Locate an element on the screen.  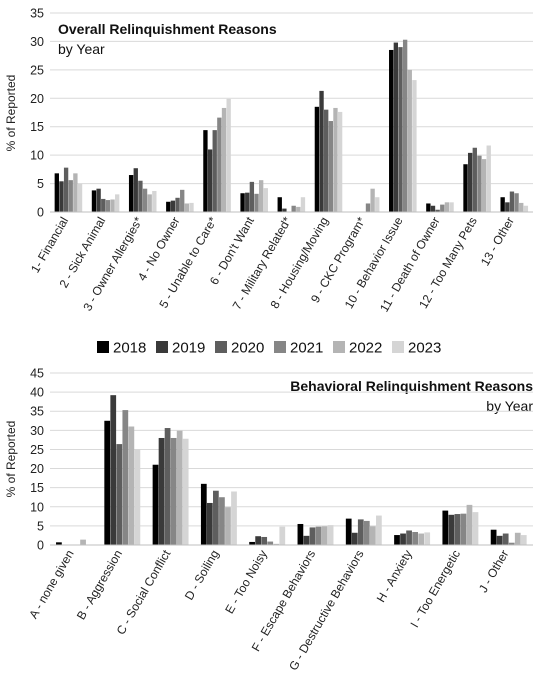
y-tick-label: 30 is located at coordinates (37, 42).